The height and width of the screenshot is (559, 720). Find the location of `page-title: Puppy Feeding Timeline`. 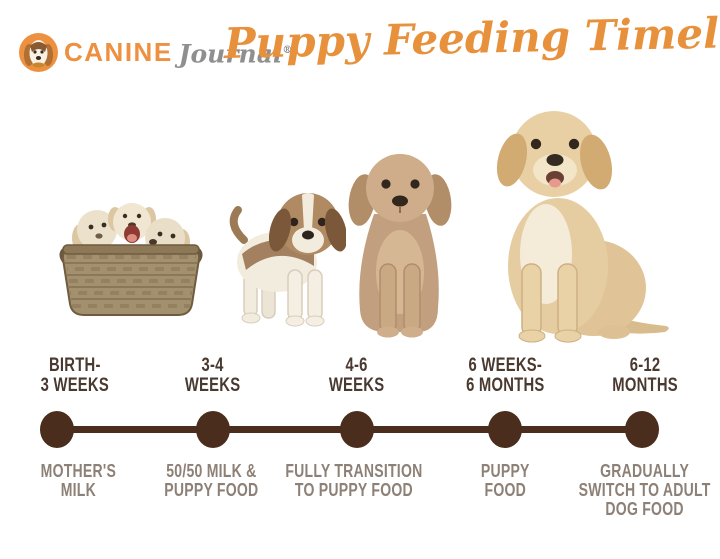

page-title: Puppy Feeding Timeline is located at coordinates (471, 37).